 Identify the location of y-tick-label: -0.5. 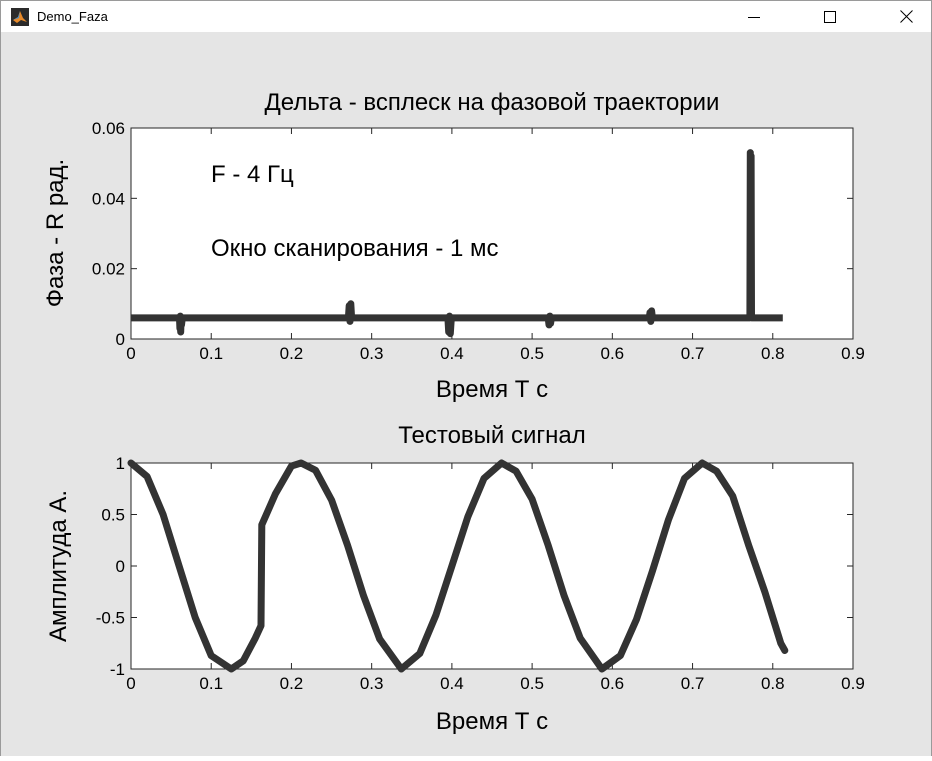
(110, 618).